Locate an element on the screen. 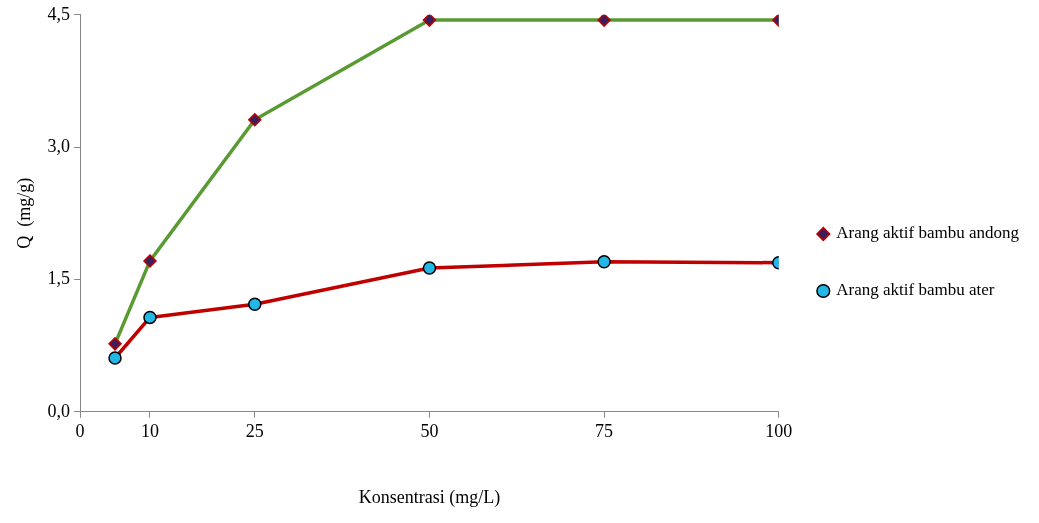  x-tick-label: 100 is located at coordinates (779, 431).